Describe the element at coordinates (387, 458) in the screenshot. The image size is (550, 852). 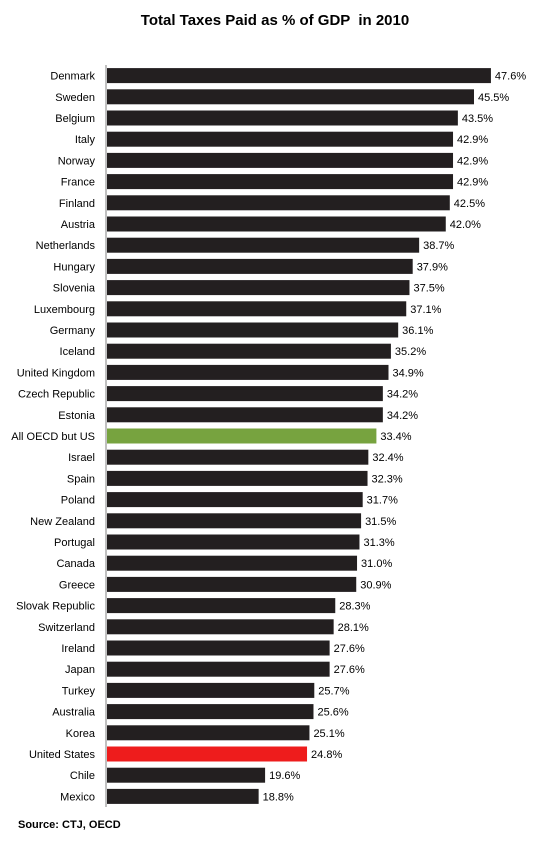
I see `value-label: 32.4%` at that location.